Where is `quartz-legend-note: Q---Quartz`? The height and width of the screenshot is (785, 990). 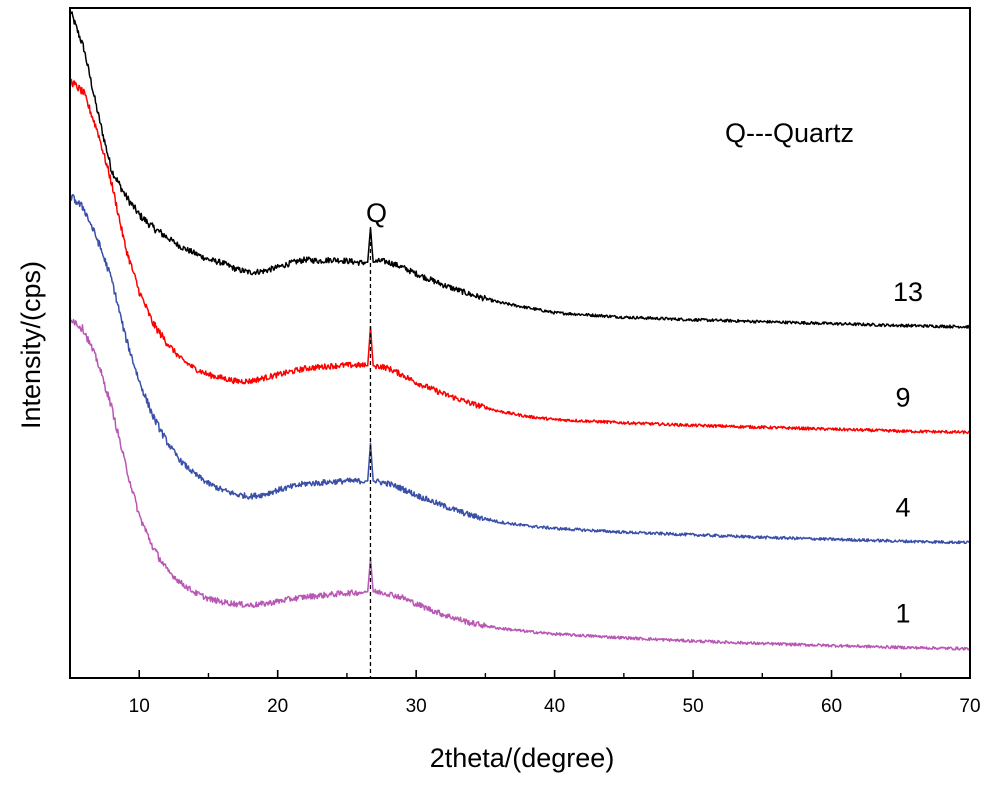 quartz-legend-note: Q---Quartz is located at coordinates (789, 133).